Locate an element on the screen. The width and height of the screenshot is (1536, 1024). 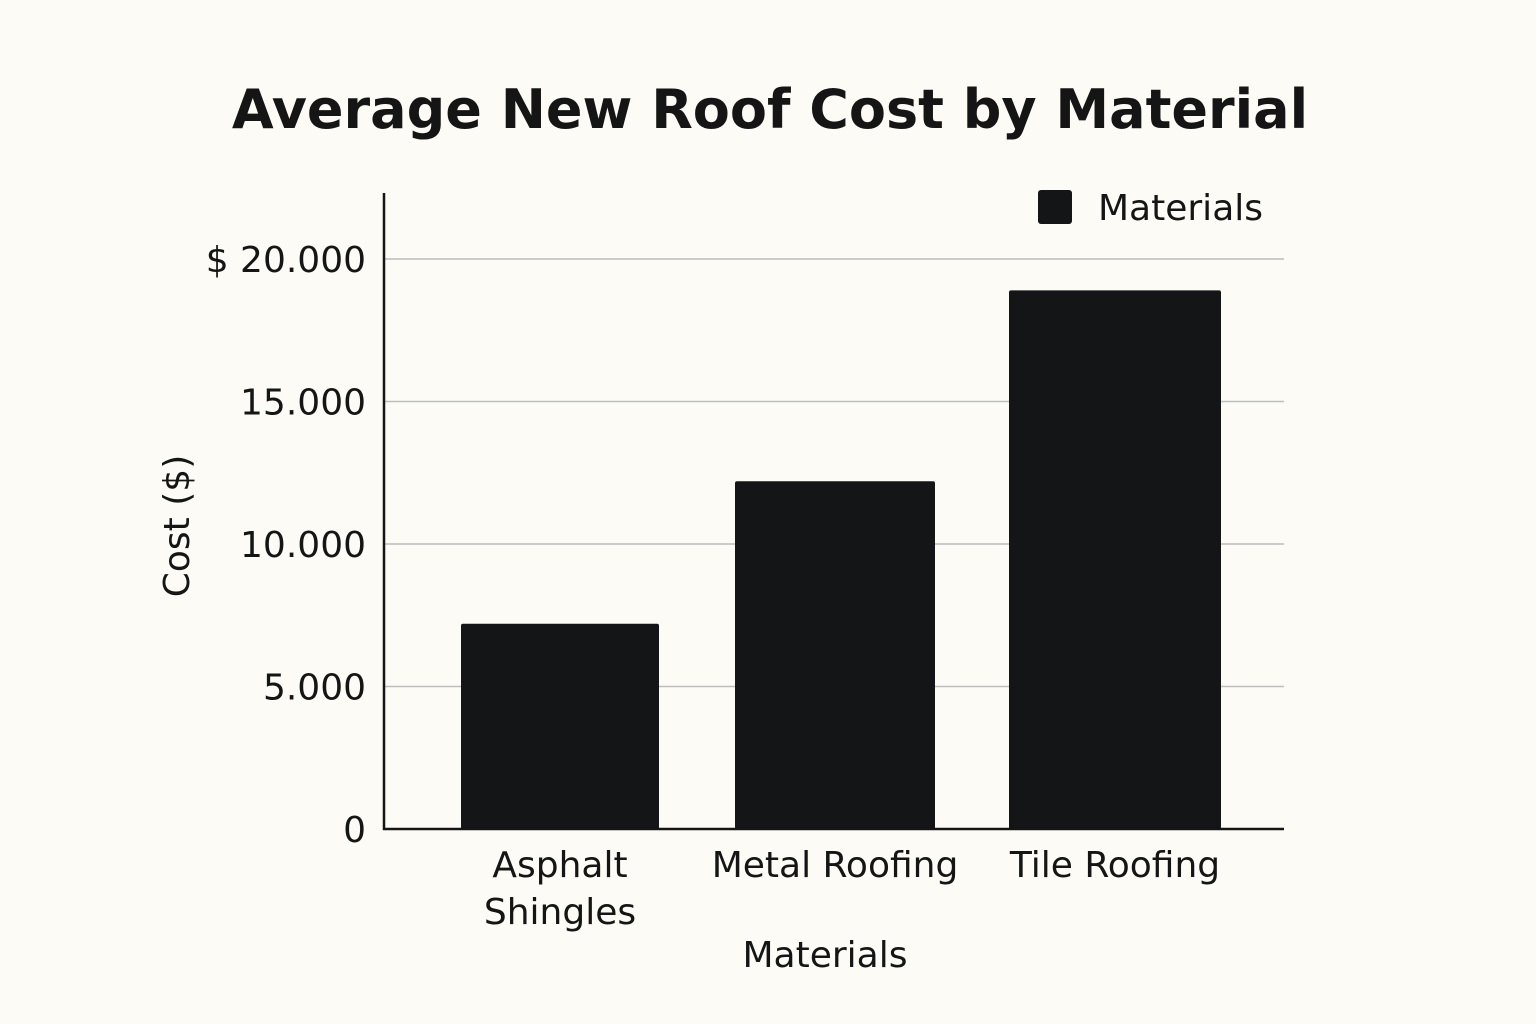
legend: Materials is located at coordinates (1150, 208).